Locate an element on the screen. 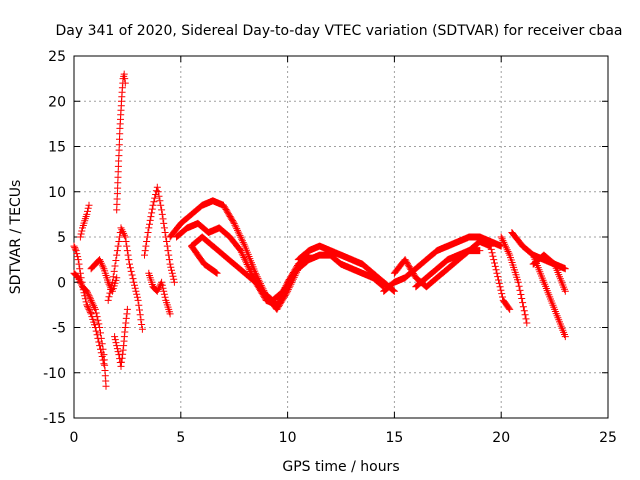  y-tick-label: 10 is located at coordinates (57, 193).